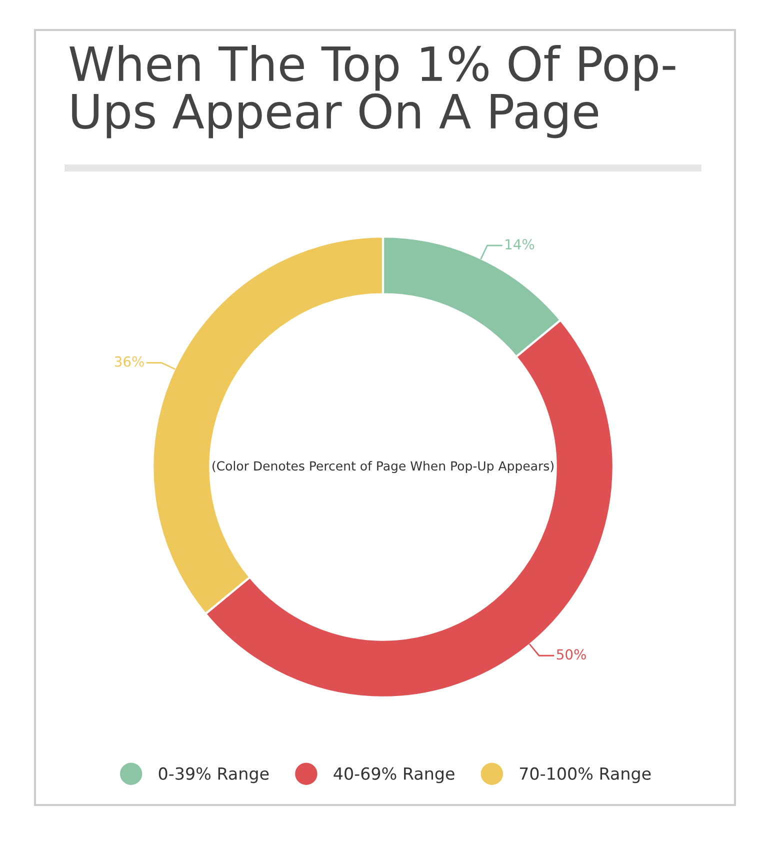  I want to click on legend-label: 40-69% Range, so click(394, 775).